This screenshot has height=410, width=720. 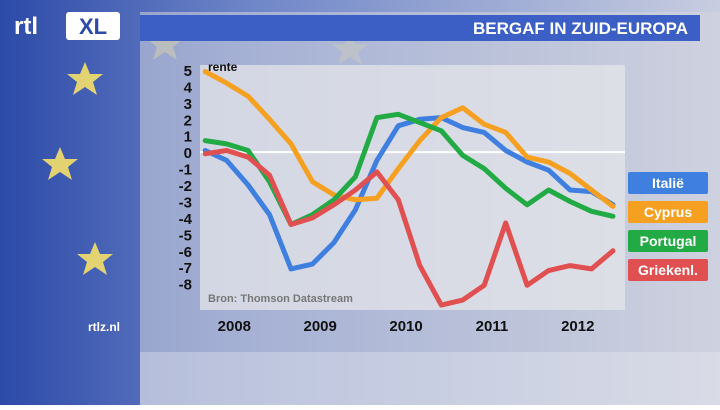 What do you see at coordinates (185, 186) in the screenshot?
I see `y-tick-label: -2` at bounding box center [185, 186].